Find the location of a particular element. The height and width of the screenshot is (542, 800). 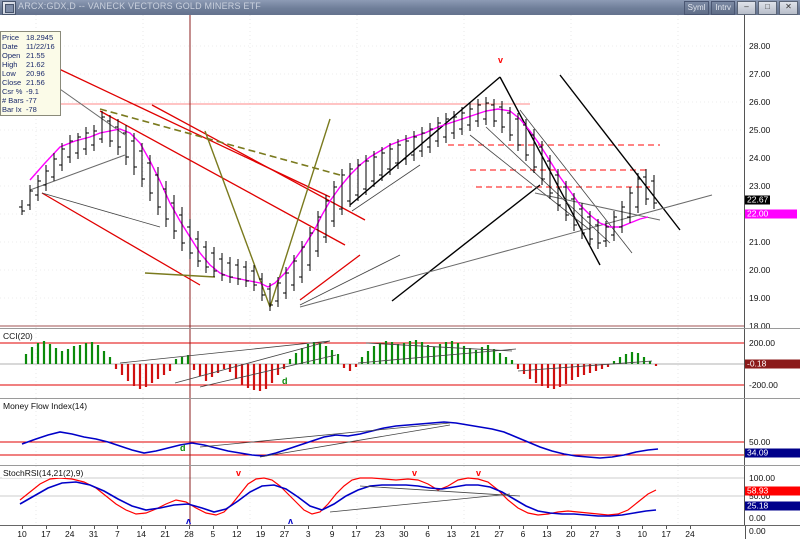

price-tick: 25.00 is located at coordinates (760, 130).